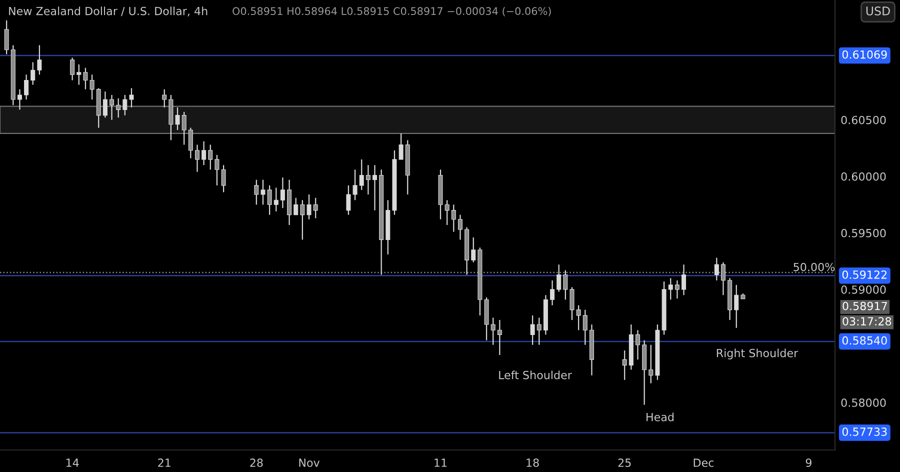 This screenshot has height=472, width=900. Describe the element at coordinates (864, 432) in the screenshot. I see `ref-line-label: 0.57733` at that location.